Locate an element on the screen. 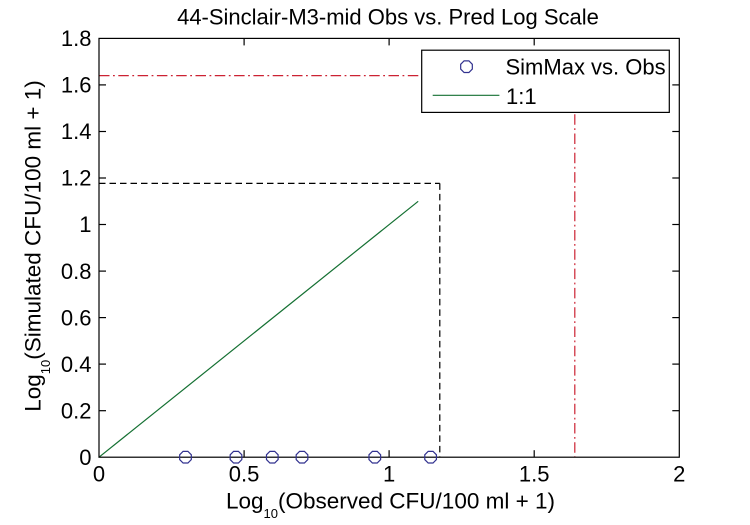  svg-text: 0.5 is located at coordinates (244, 474).